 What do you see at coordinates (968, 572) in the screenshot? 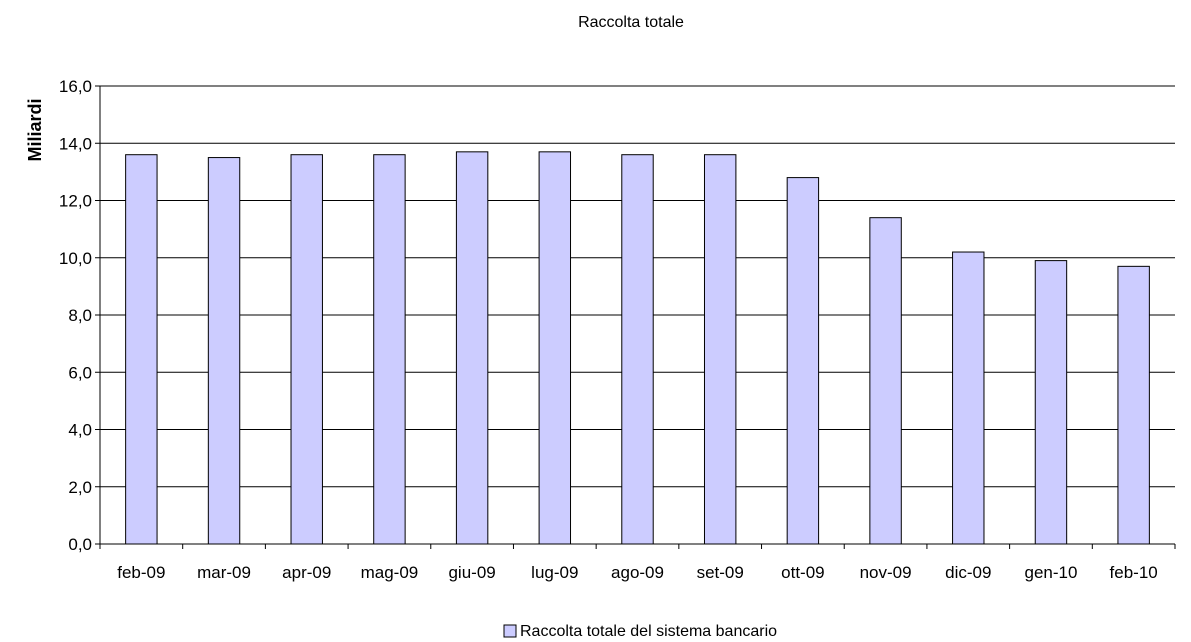
I see `x-tick-label: dic-09` at bounding box center [968, 572].